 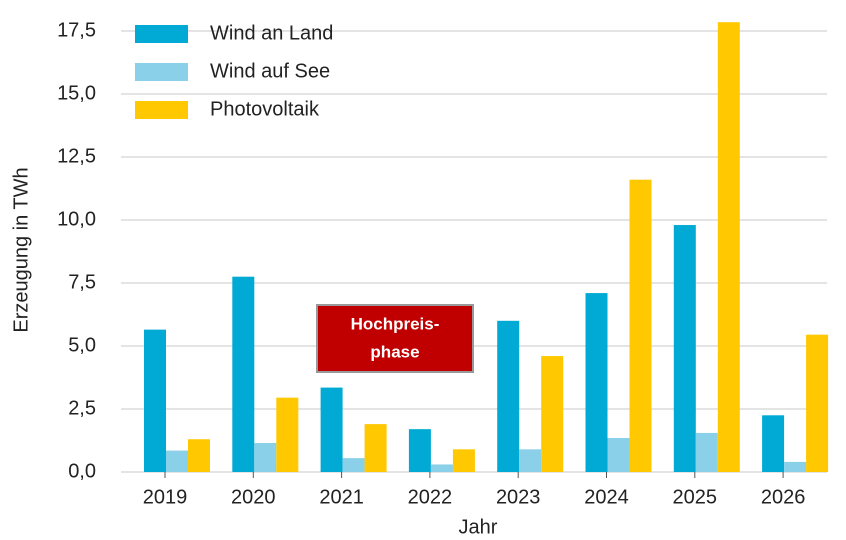 I want to click on annotation-text: phase, so click(x=394, y=351).